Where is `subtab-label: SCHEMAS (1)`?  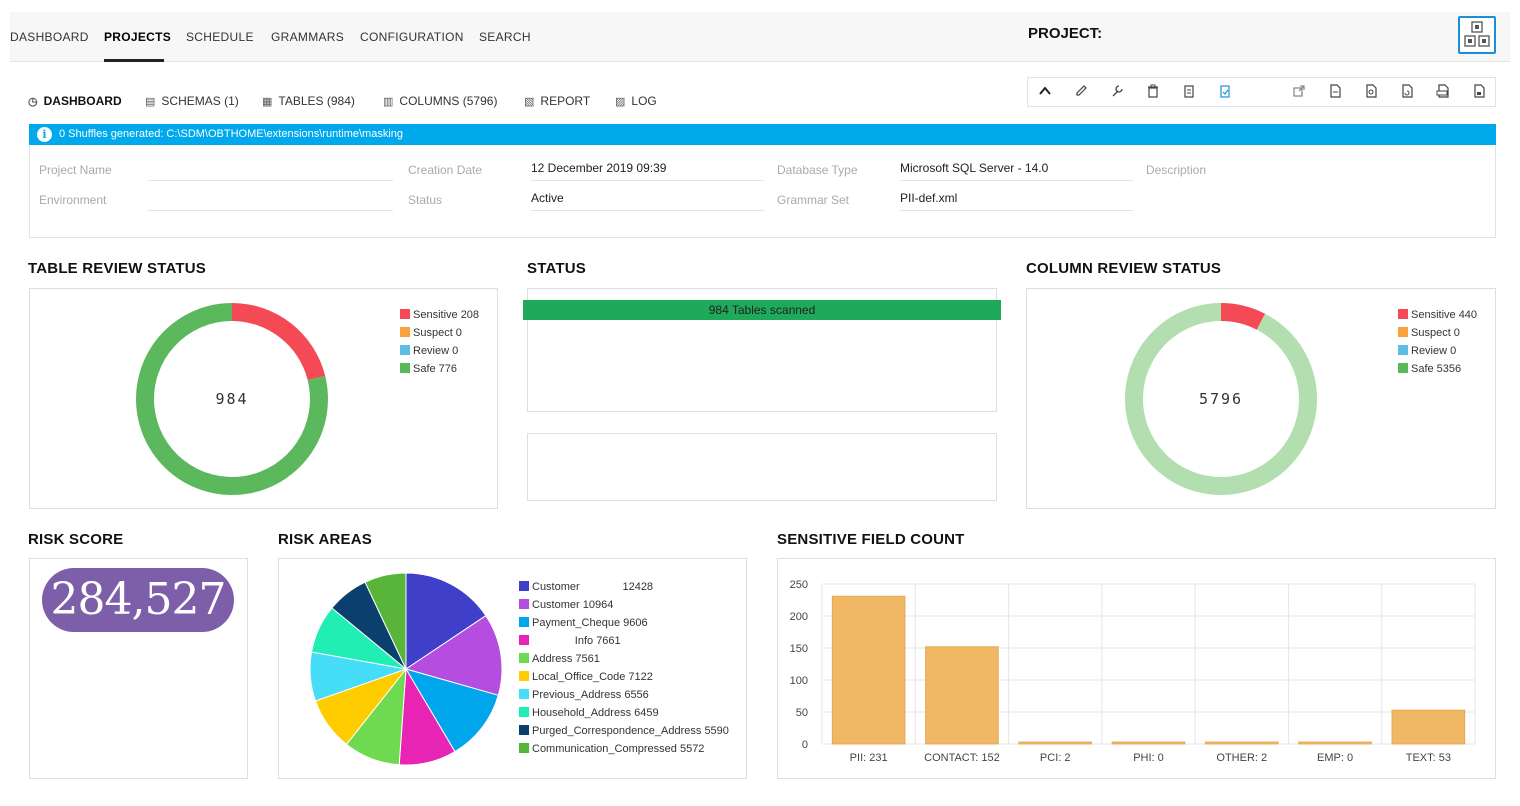
subtab-label: SCHEMAS (1) is located at coordinates (200, 101).